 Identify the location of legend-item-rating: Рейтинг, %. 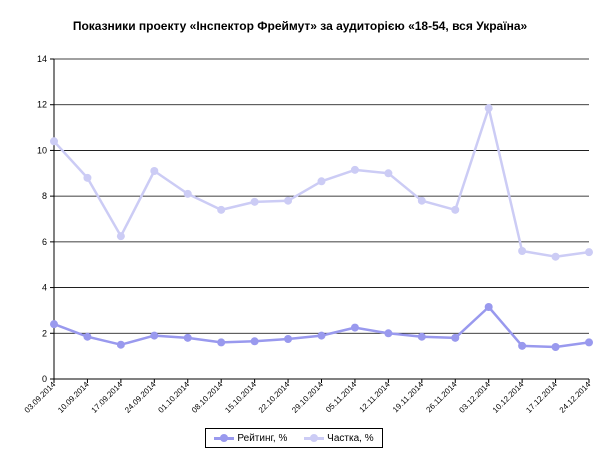
(250, 438).